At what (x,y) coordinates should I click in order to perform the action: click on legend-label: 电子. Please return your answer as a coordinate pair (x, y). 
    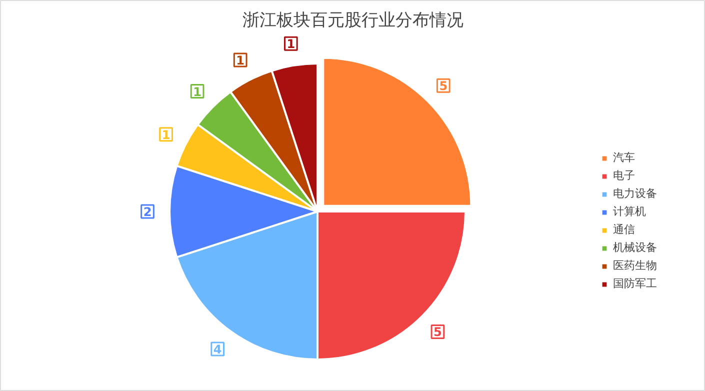
    Looking at the image, I should click on (624, 175).